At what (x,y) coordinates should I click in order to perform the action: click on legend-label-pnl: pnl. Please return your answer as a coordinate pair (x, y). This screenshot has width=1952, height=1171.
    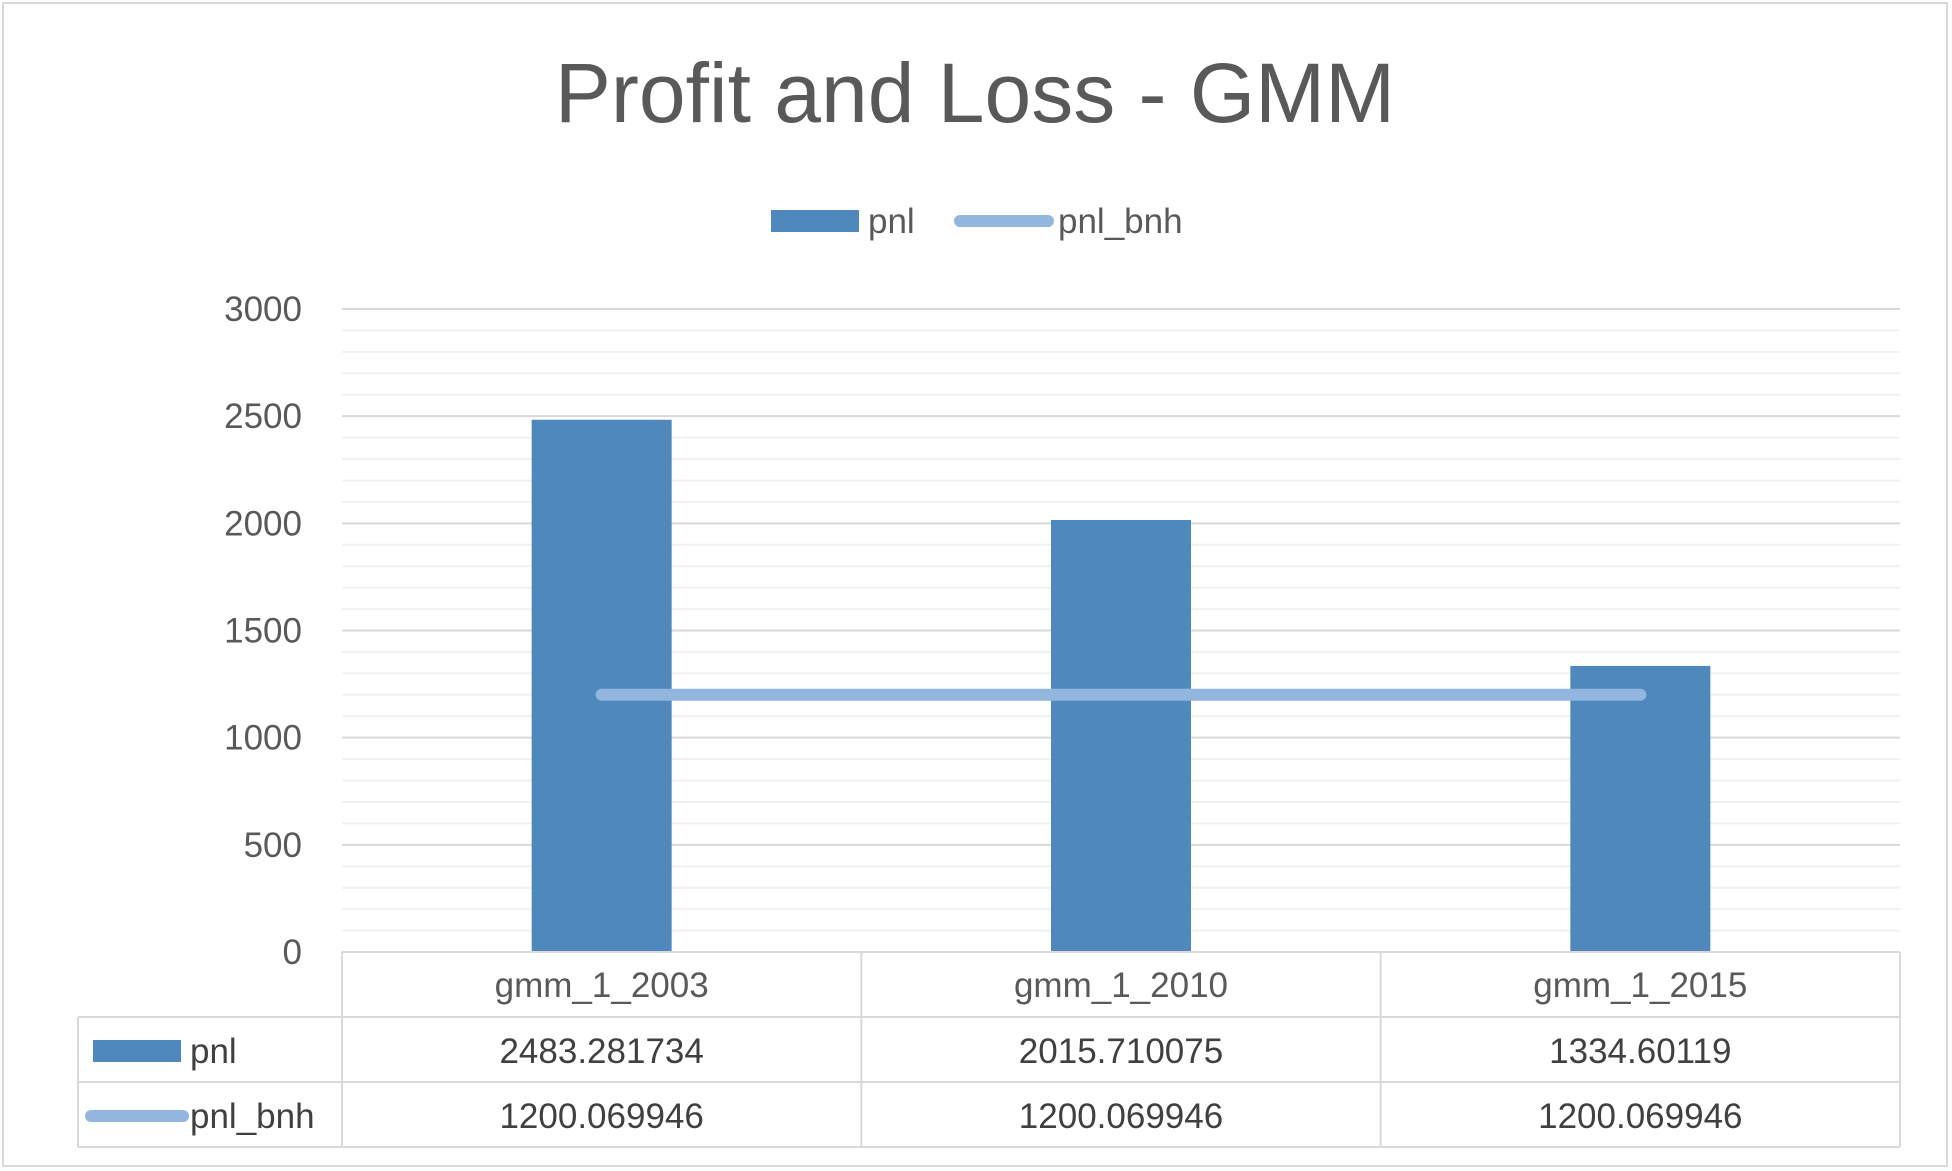
    Looking at the image, I should click on (891, 221).